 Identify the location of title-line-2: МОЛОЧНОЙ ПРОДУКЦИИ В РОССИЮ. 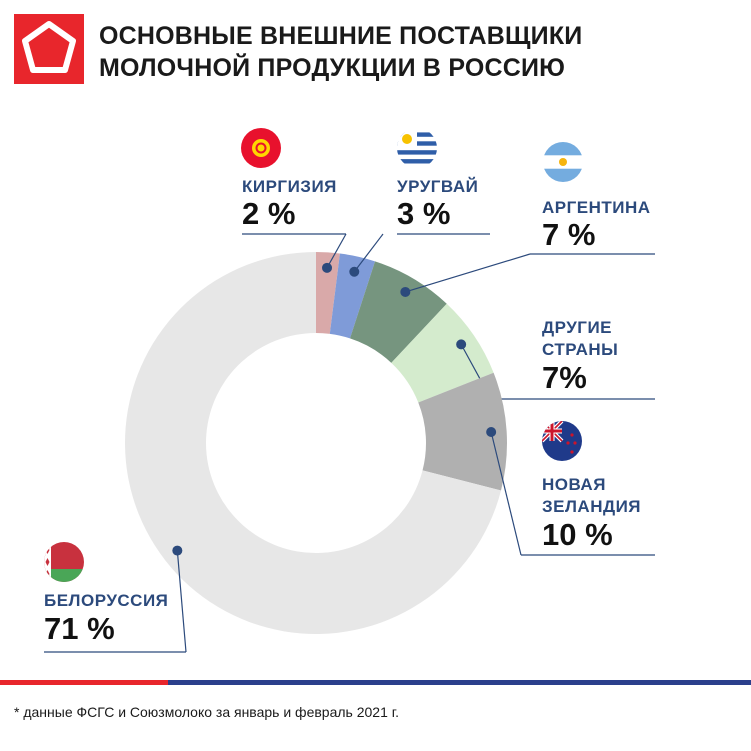
(332, 68).